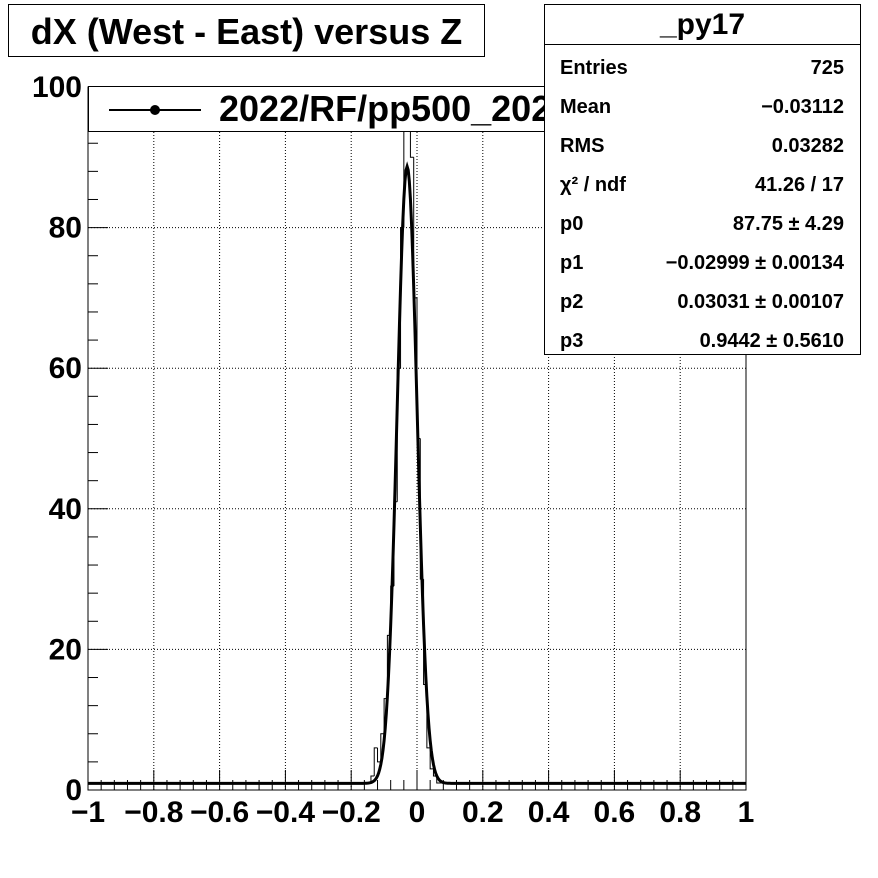 This screenshot has height=878, width=878. Describe the element at coordinates (615, 812) in the screenshot. I see `x-tick-label: 0.6` at that location.